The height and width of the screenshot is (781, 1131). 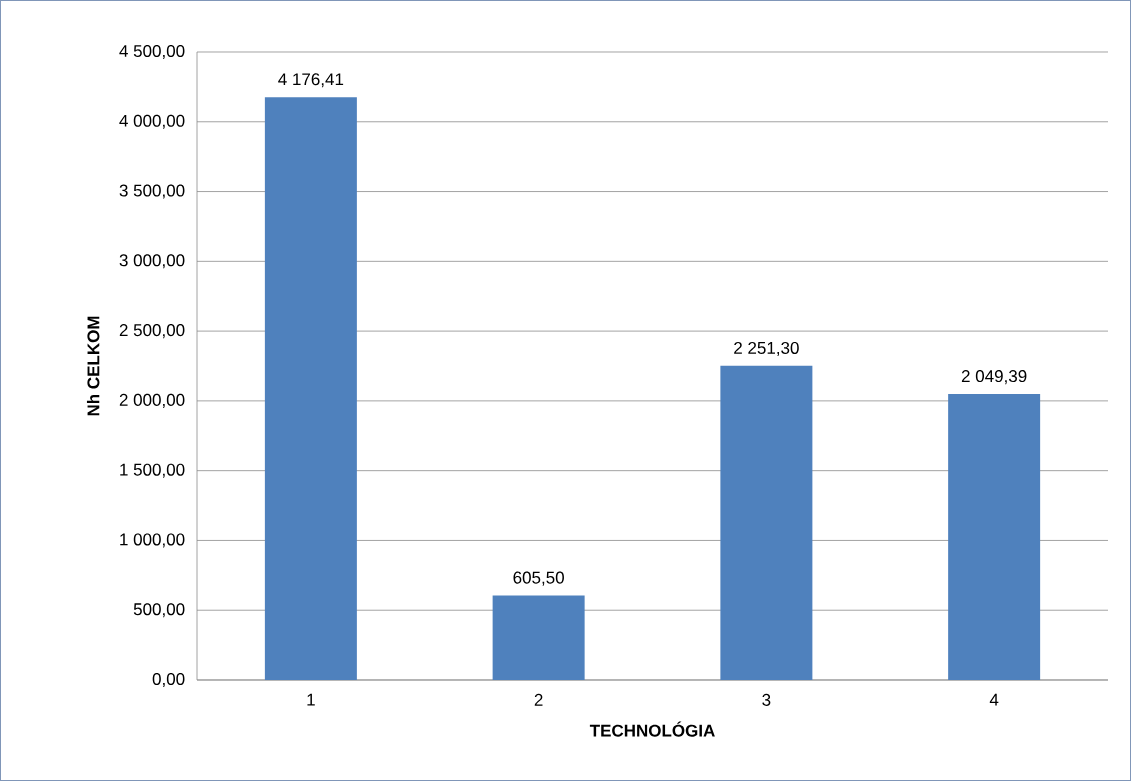 What do you see at coordinates (152, 331) in the screenshot?
I see `y-tick-label: 2 500,00` at bounding box center [152, 331].